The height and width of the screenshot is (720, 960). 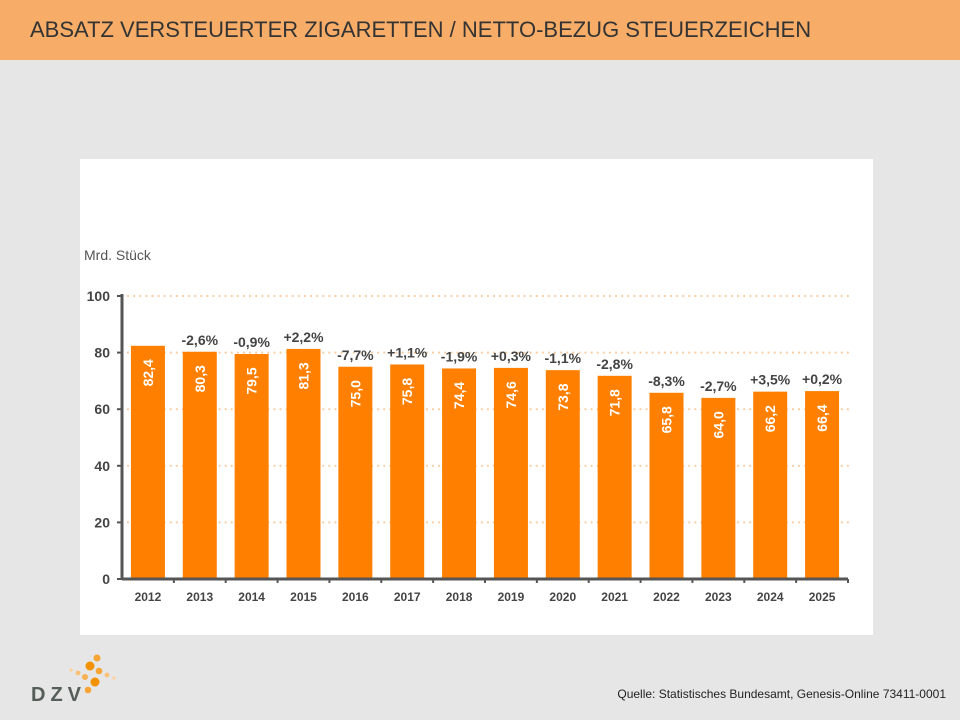 I want to click on bar-value-label: 71,8, so click(x=615, y=402).